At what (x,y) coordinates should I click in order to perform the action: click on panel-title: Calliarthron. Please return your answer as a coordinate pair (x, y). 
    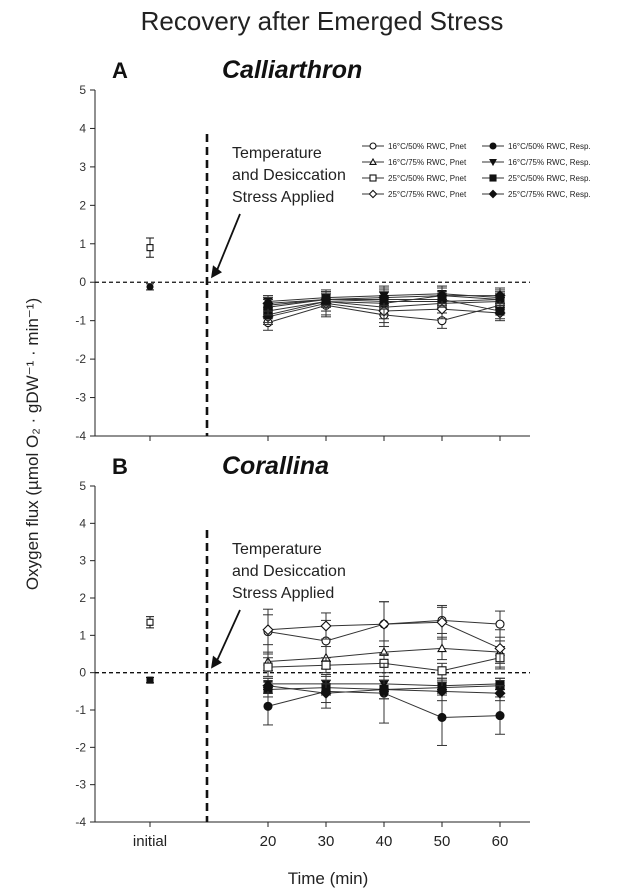
    Looking at the image, I should click on (292, 70).